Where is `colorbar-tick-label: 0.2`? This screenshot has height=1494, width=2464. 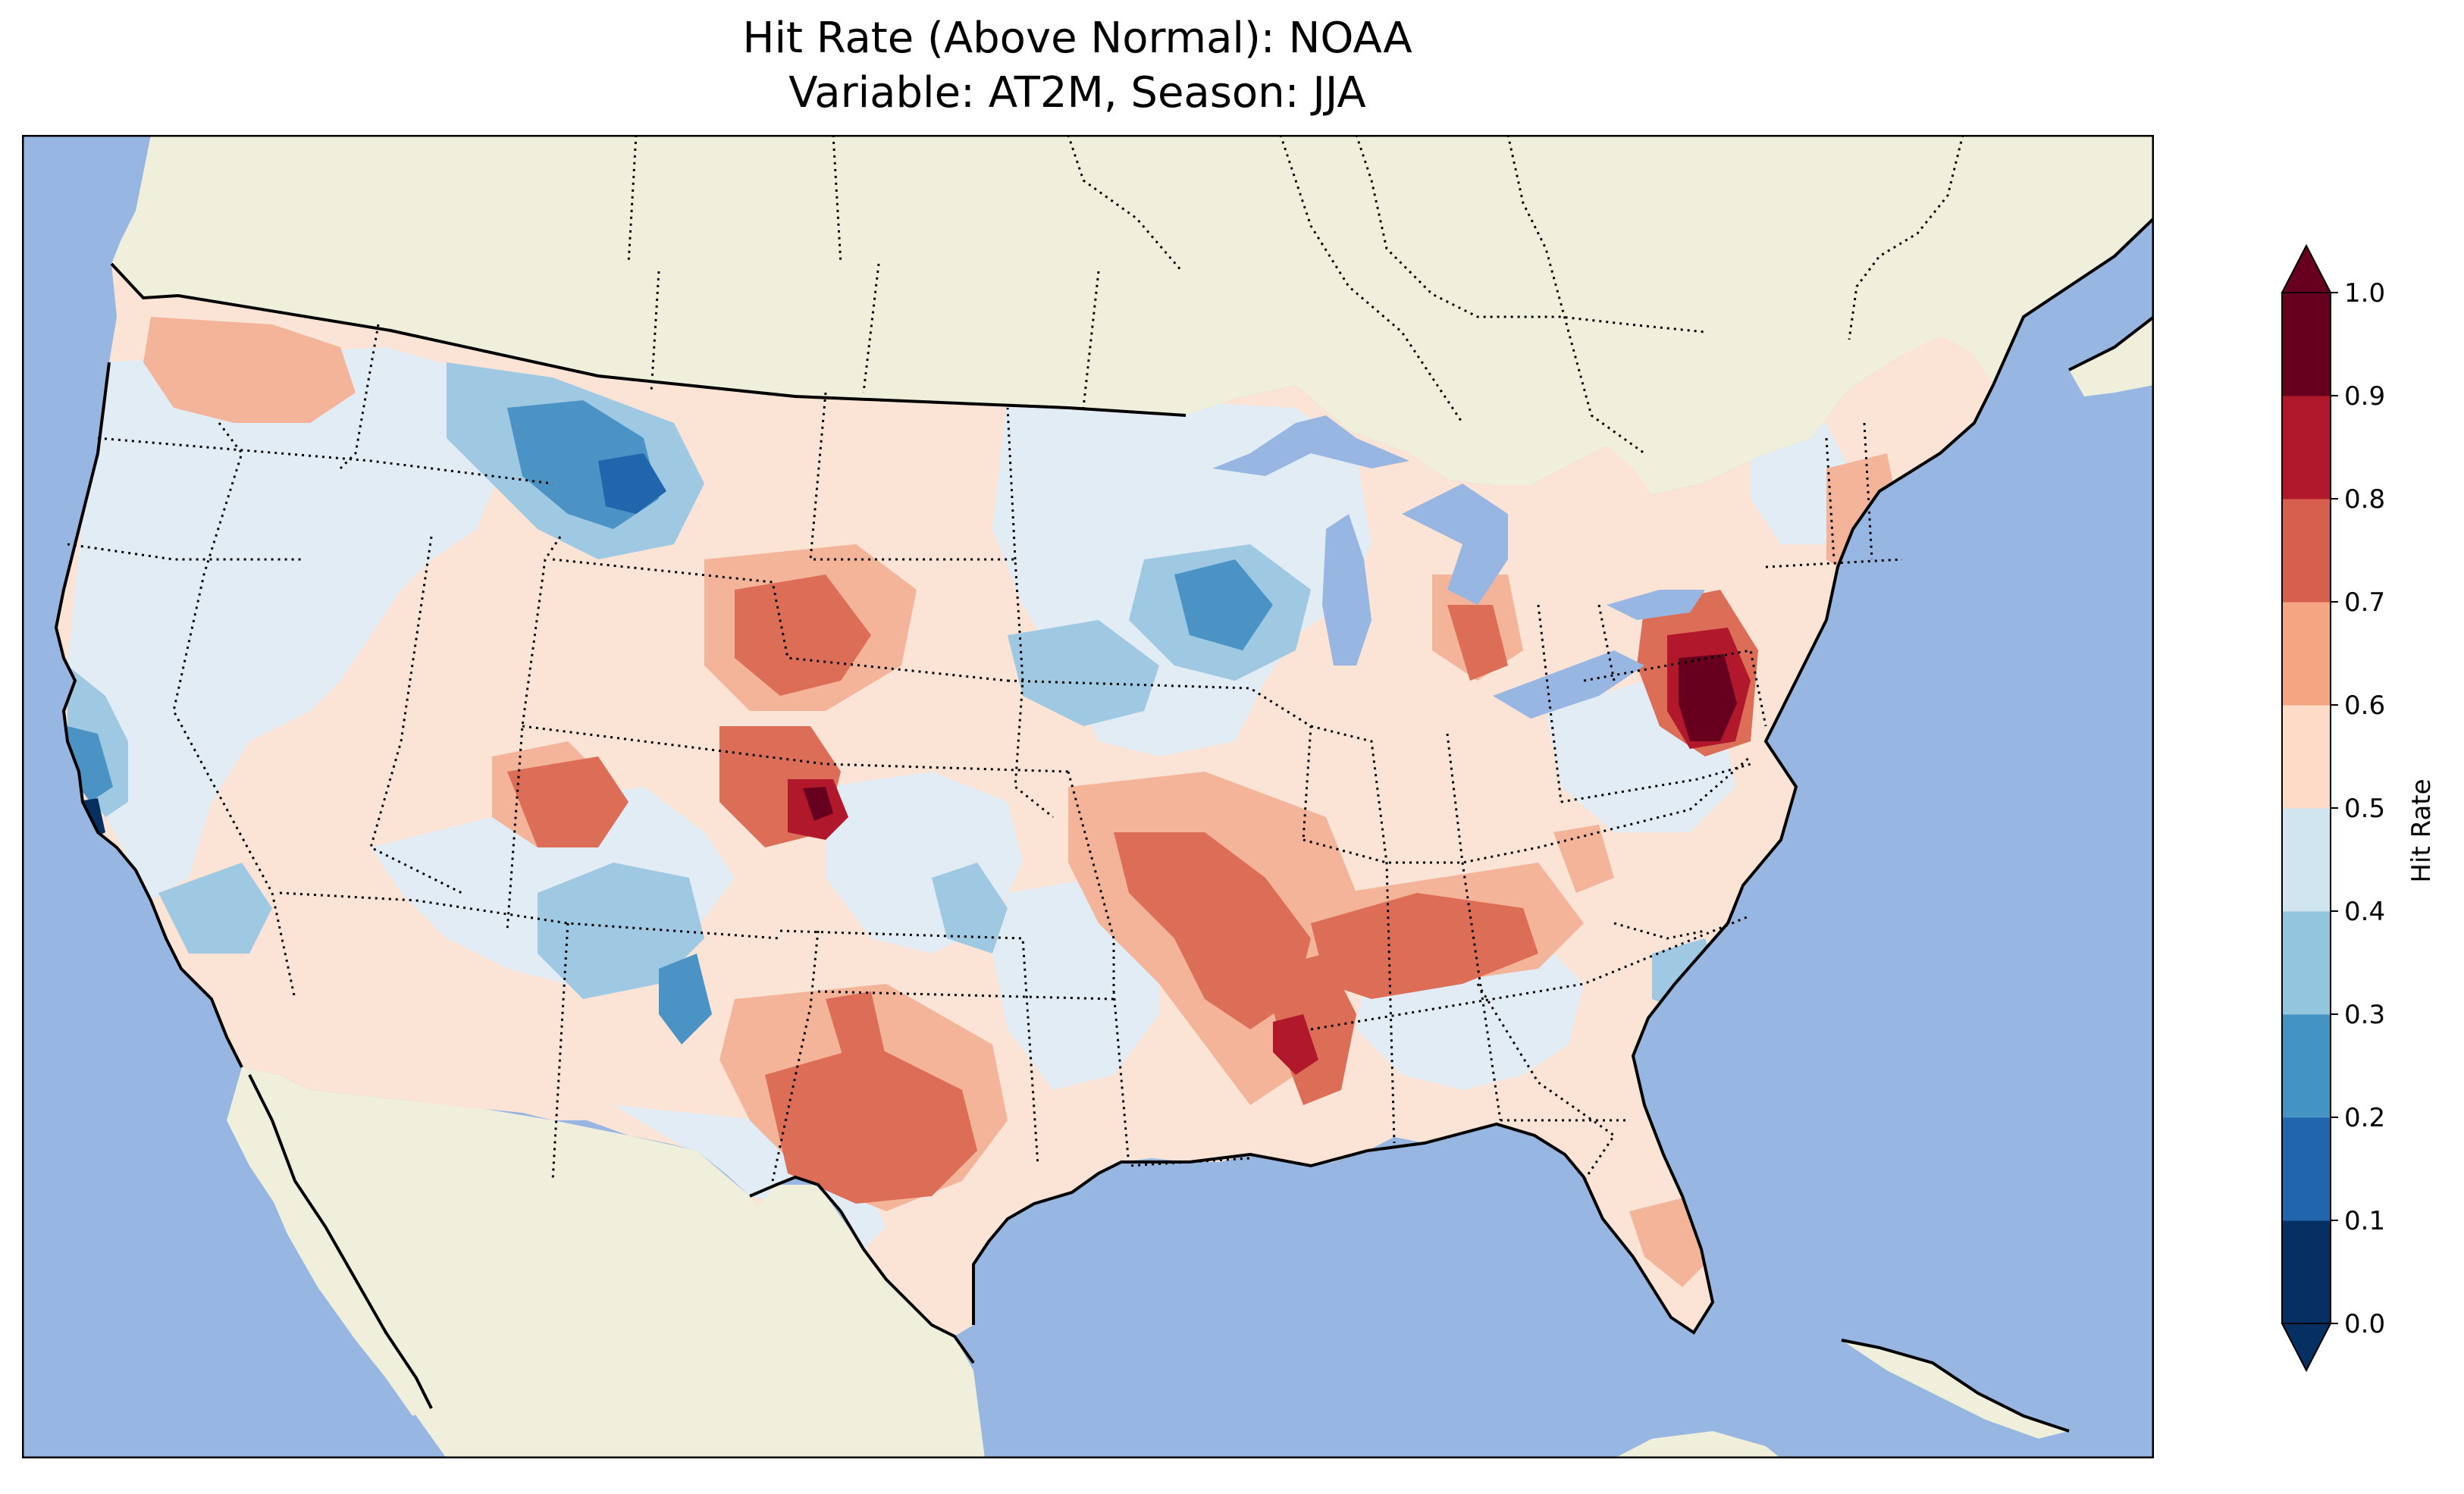 colorbar-tick-label: 0.2 is located at coordinates (2364, 1118).